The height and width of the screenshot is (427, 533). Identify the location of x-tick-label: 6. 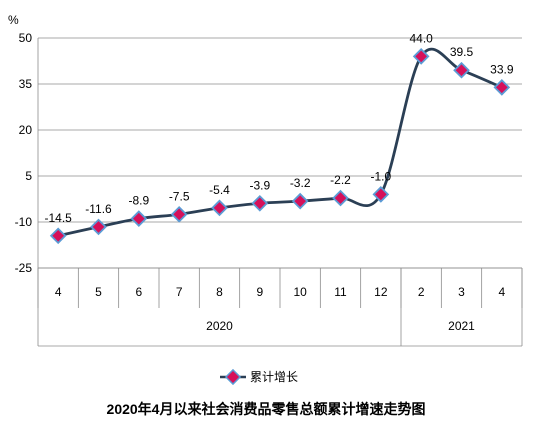
(138, 292).